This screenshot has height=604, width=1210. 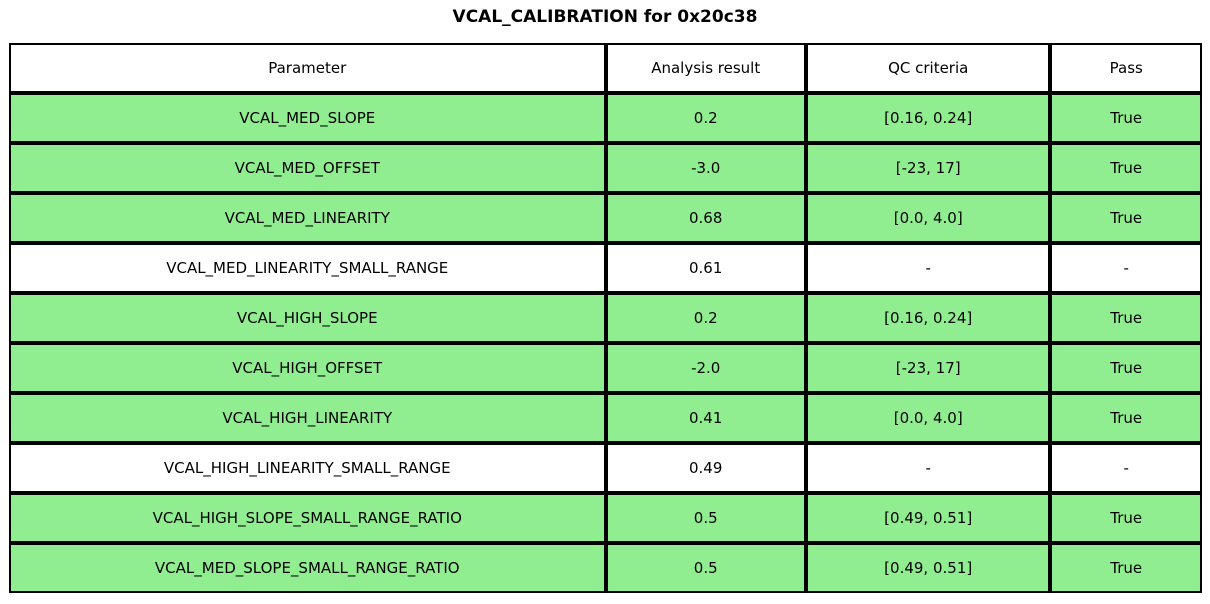 I want to click on cell-parameter: VCAL_HIGH_LINEARITY, so click(x=307, y=418).